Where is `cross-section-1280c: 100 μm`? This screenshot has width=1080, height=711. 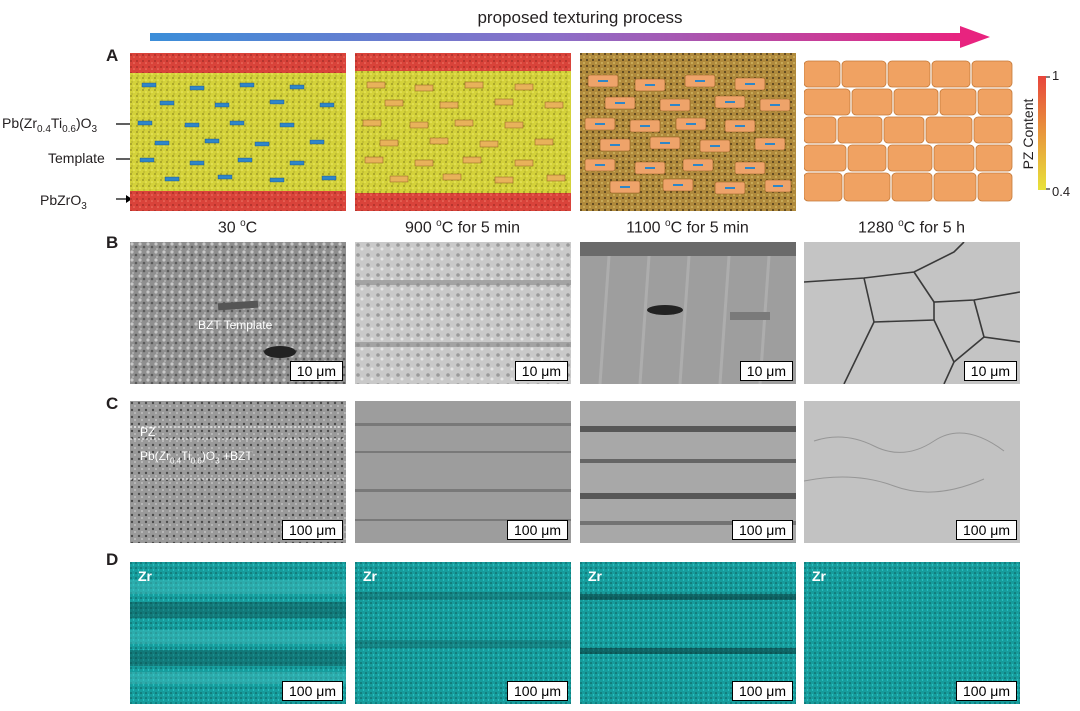 cross-section-1280c: 100 μm is located at coordinates (912, 472).